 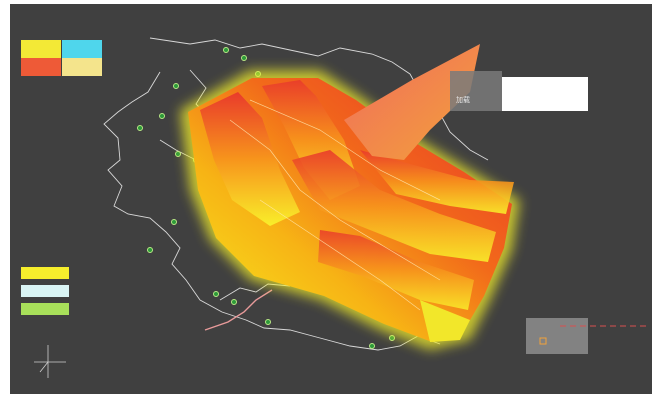 What do you see at coordinates (45, 291) in the screenshot?
I see `layer-bars` at bounding box center [45, 291].